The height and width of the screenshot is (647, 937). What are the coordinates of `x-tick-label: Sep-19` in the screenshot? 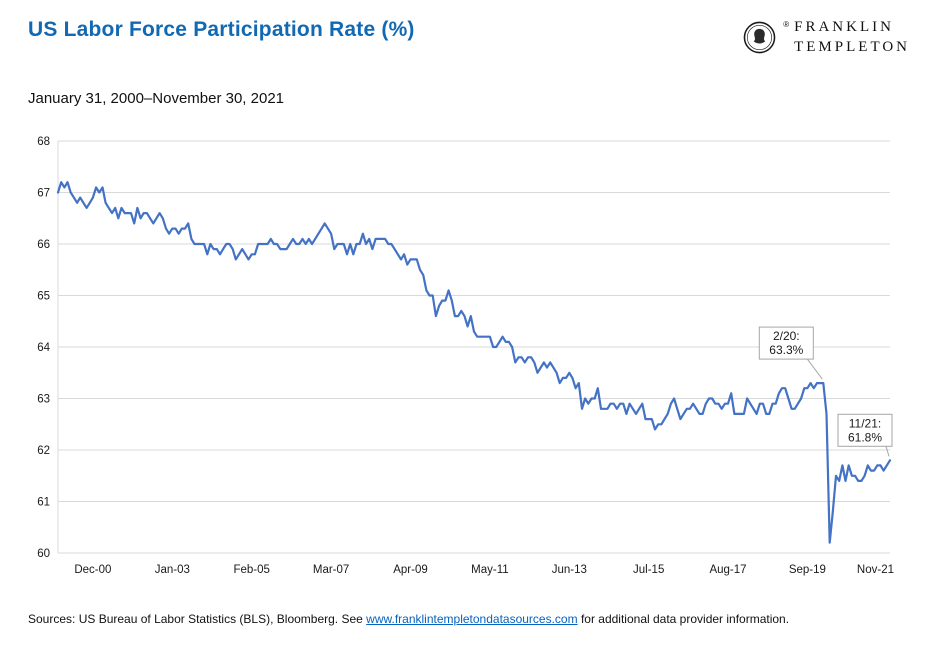 It's located at (807, 570).